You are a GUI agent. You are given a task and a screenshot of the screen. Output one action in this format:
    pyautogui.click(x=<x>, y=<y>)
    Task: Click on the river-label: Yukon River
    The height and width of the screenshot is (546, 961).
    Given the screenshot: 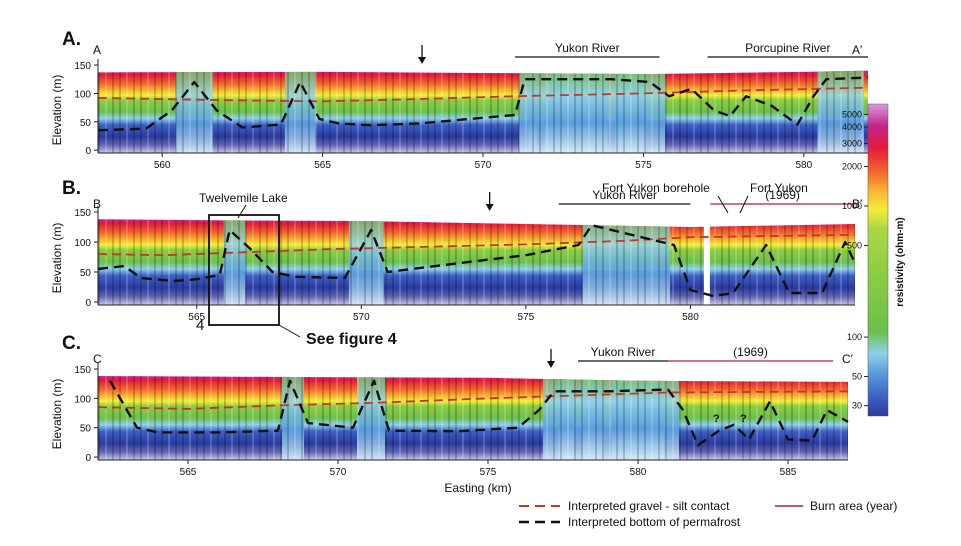 What is the action you would take?
    pyautogui.click(x=587, y=48)
    